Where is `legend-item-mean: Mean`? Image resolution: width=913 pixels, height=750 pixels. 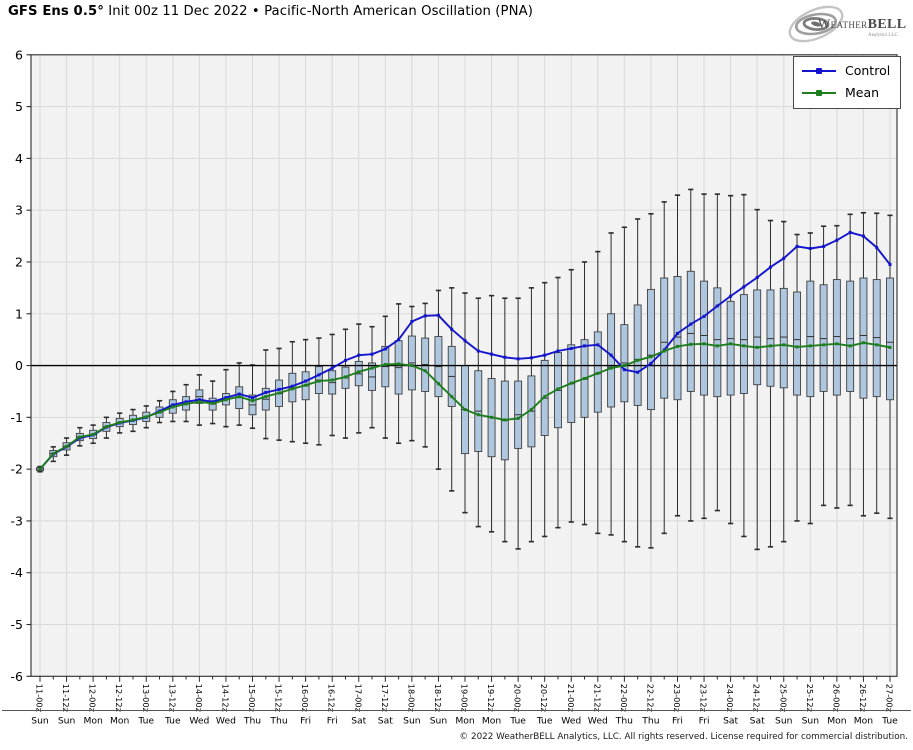
legend-item-mean: Mean is located at coordinates (846, 92).